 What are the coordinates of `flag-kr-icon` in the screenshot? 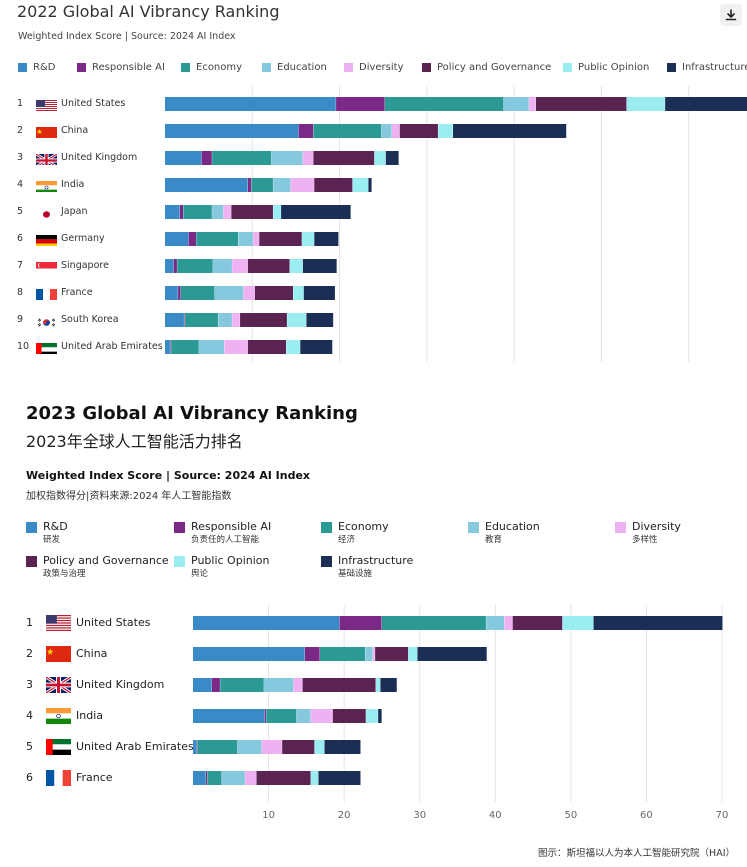 It's located at (46, 320).